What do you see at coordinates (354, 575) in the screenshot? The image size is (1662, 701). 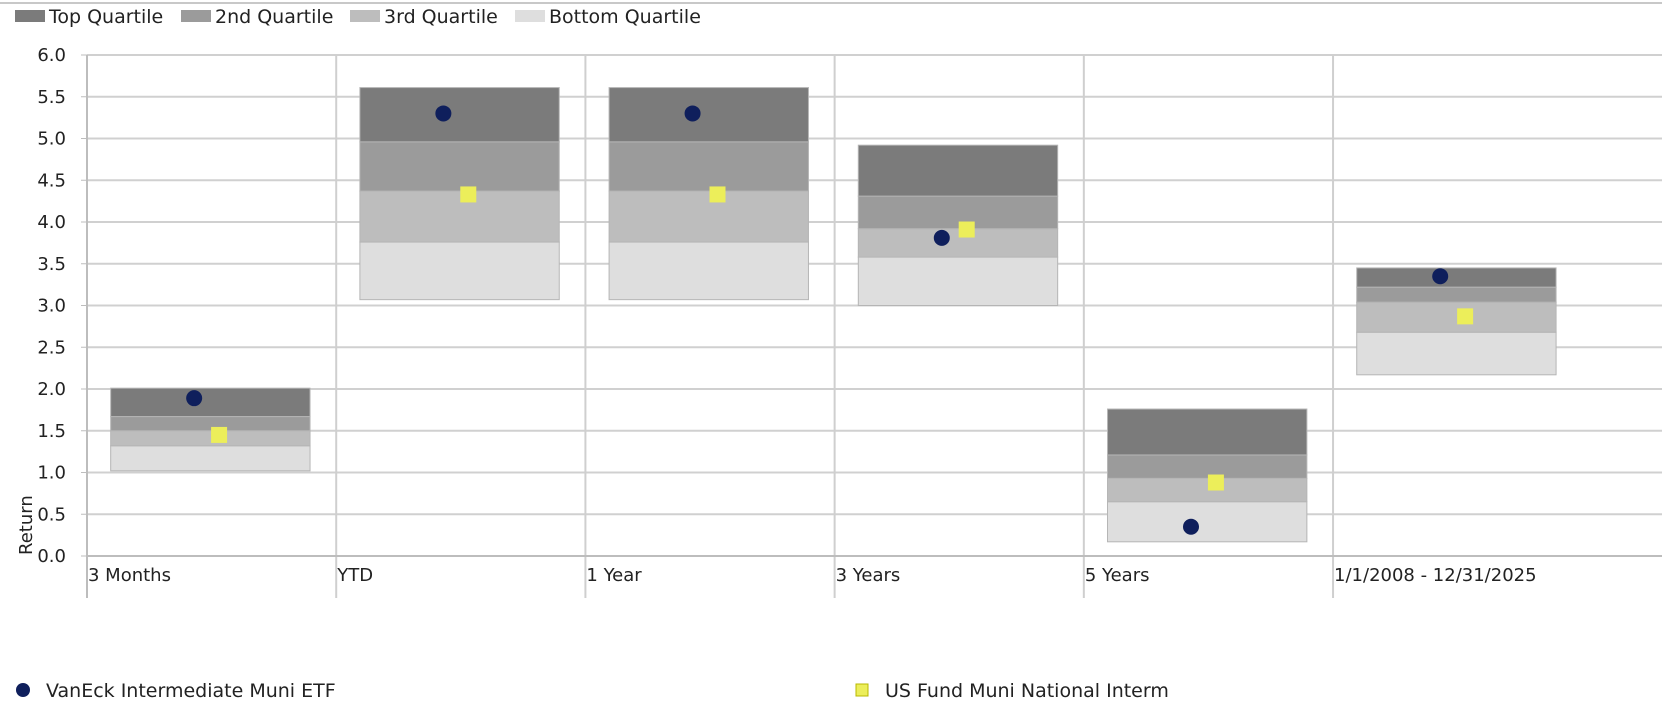 I see `x-category-label: YTD` at bounding box center [354, 575].